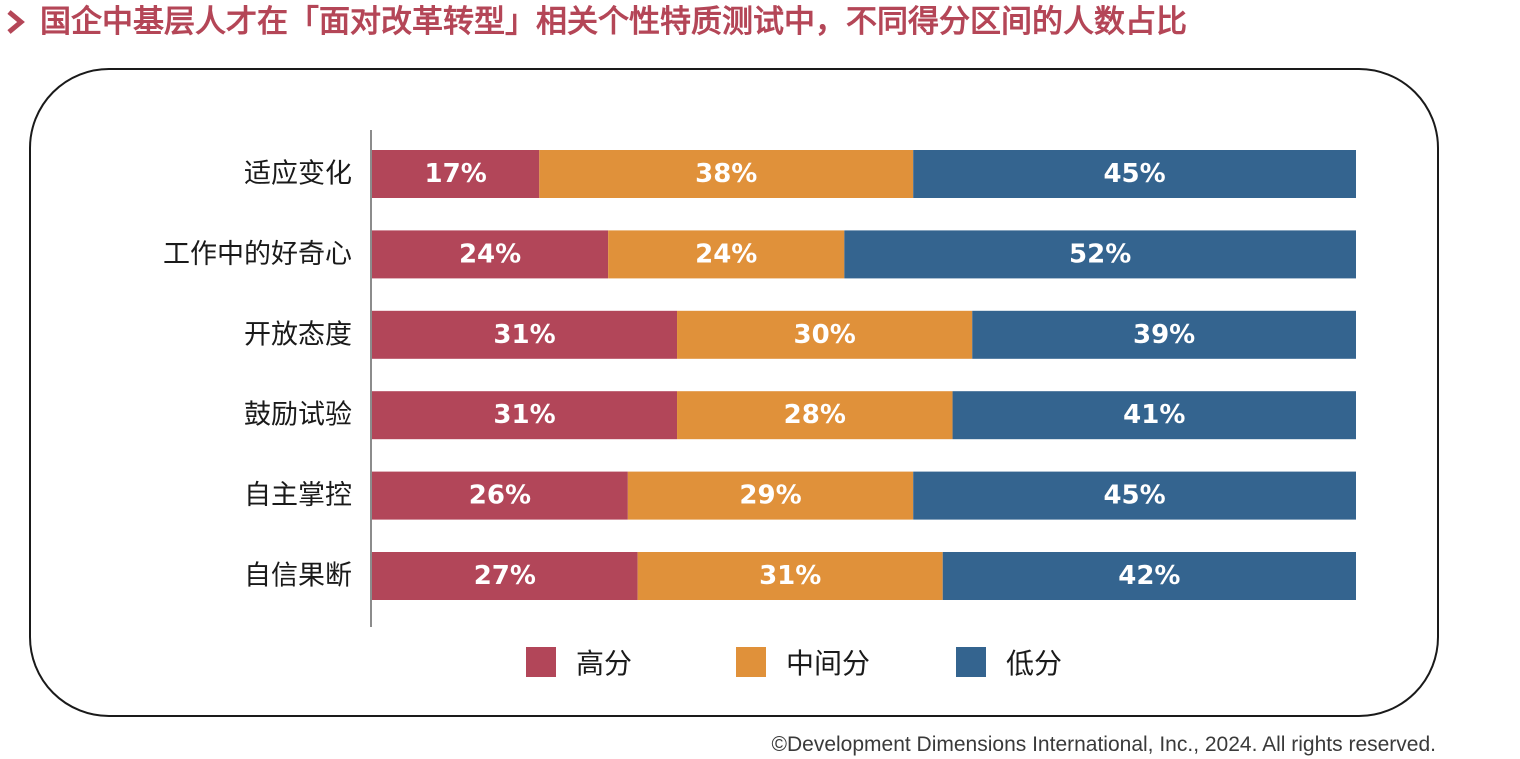 Image resolution: width=1520 pixels, height=759 pixels. I want to click on data-label-mid: 38%, so click(726, 174).